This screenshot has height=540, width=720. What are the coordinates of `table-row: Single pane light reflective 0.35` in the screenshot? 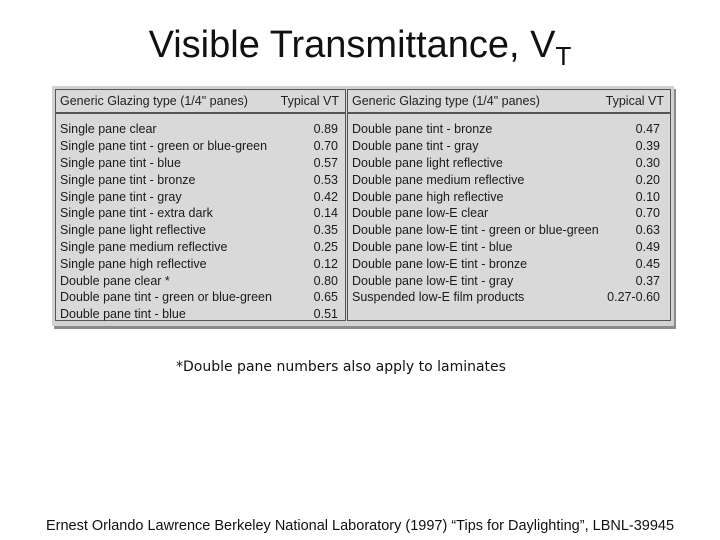 It's located at (200, 230).